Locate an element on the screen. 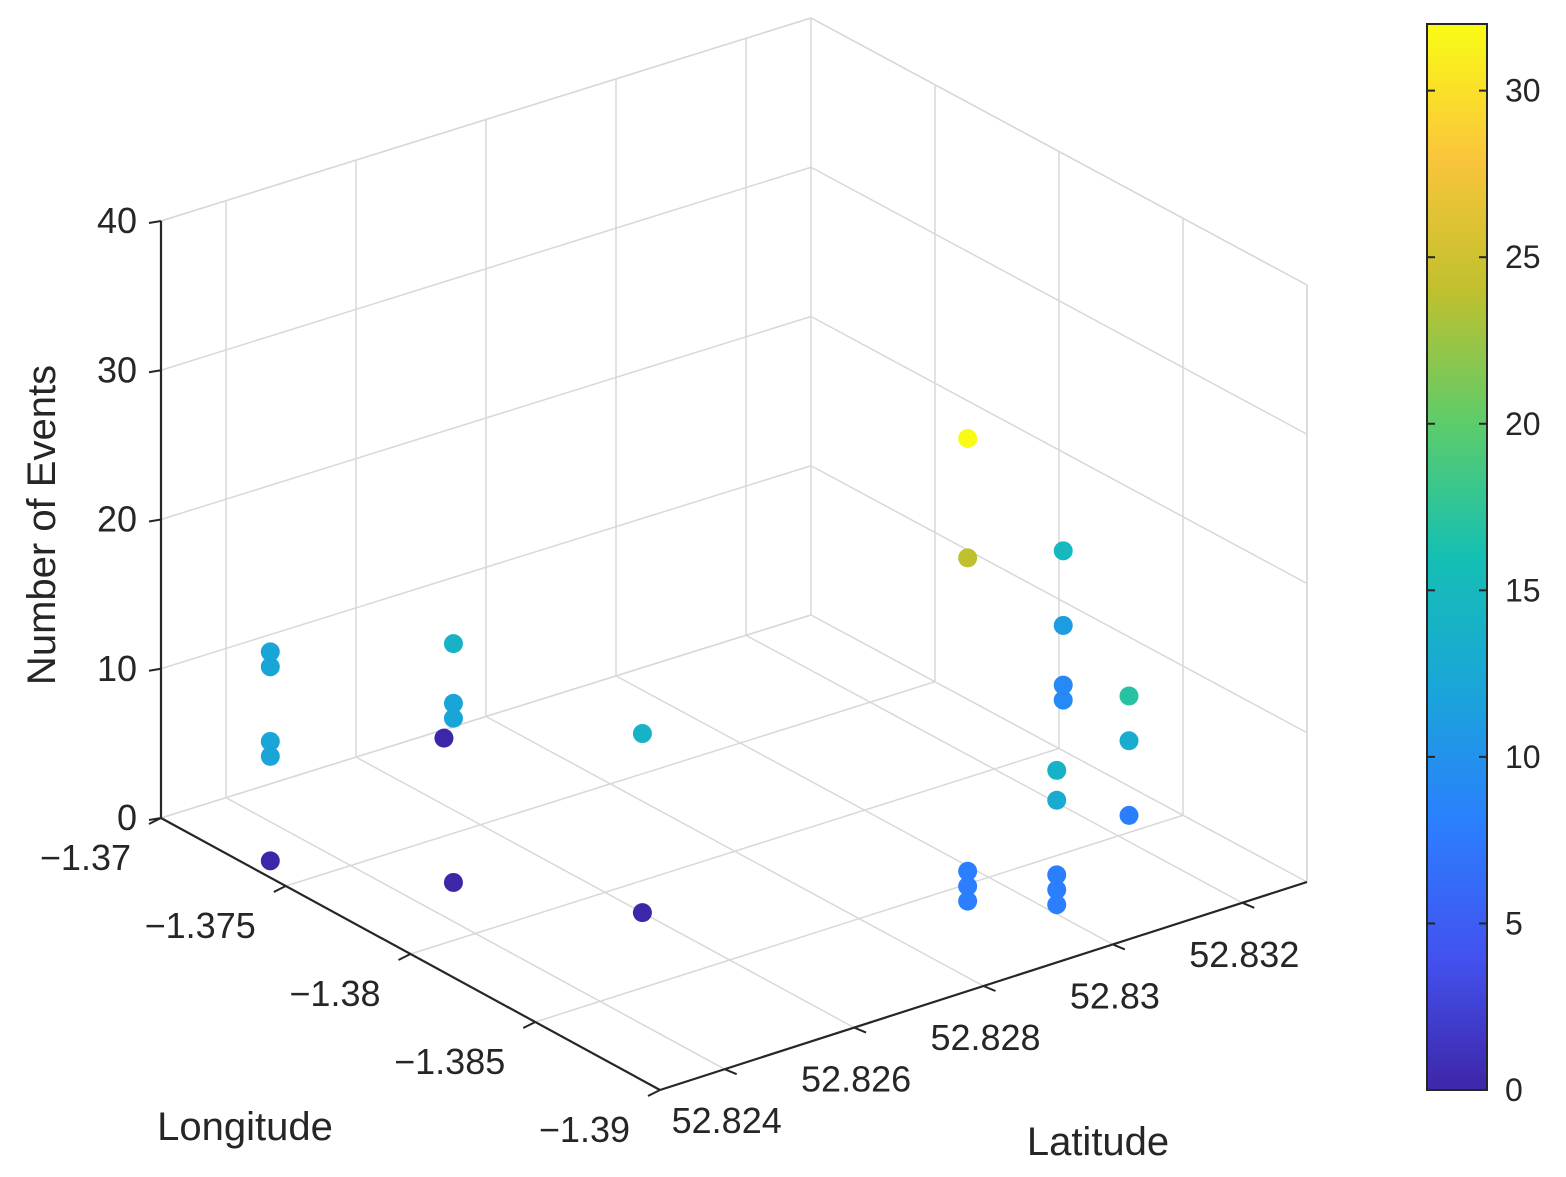 The height and width of the screenshot is (1177, 1566). colorbar-tick-label: 30 is located at coordinates (1523, 91).